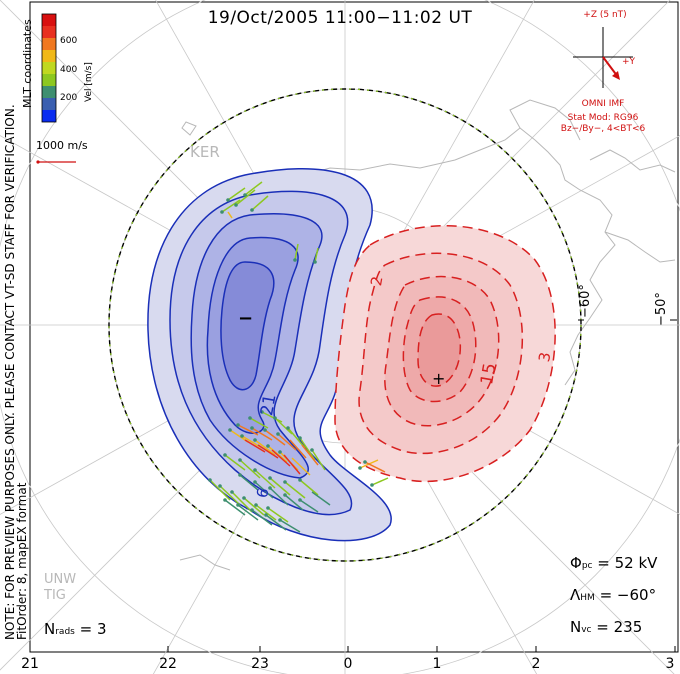 This screenshot has width=680, height=674. Describe the element at coordinates (619, 627) in the screenshot. I see `nvc-value: = 235` at that location.